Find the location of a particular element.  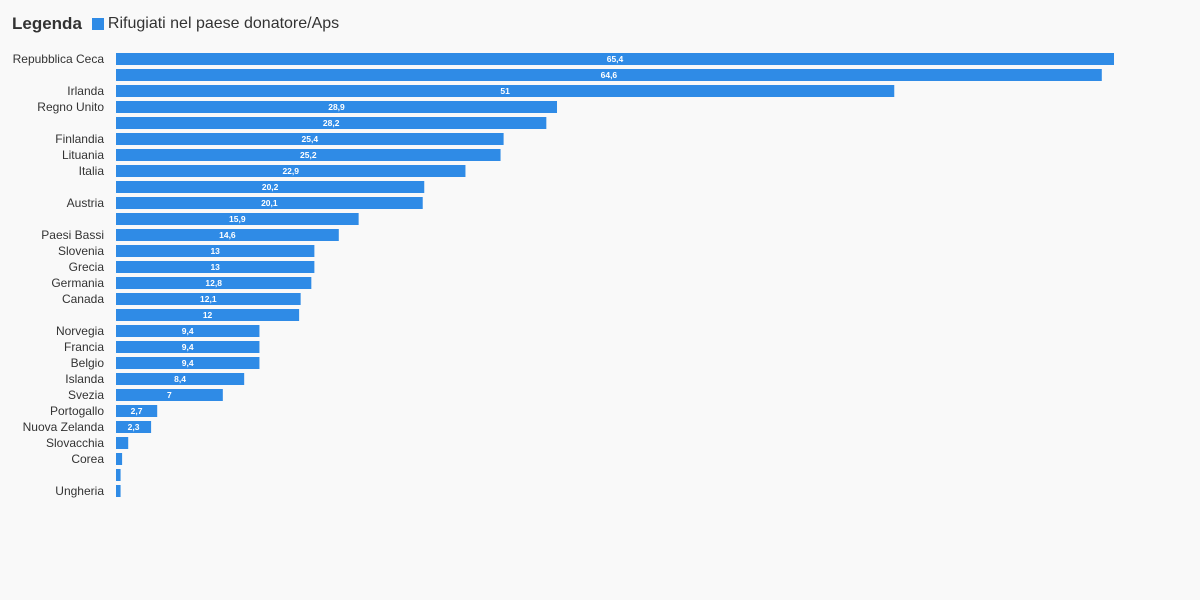

data-label-16: 12 is located at coordinates (208, 315).